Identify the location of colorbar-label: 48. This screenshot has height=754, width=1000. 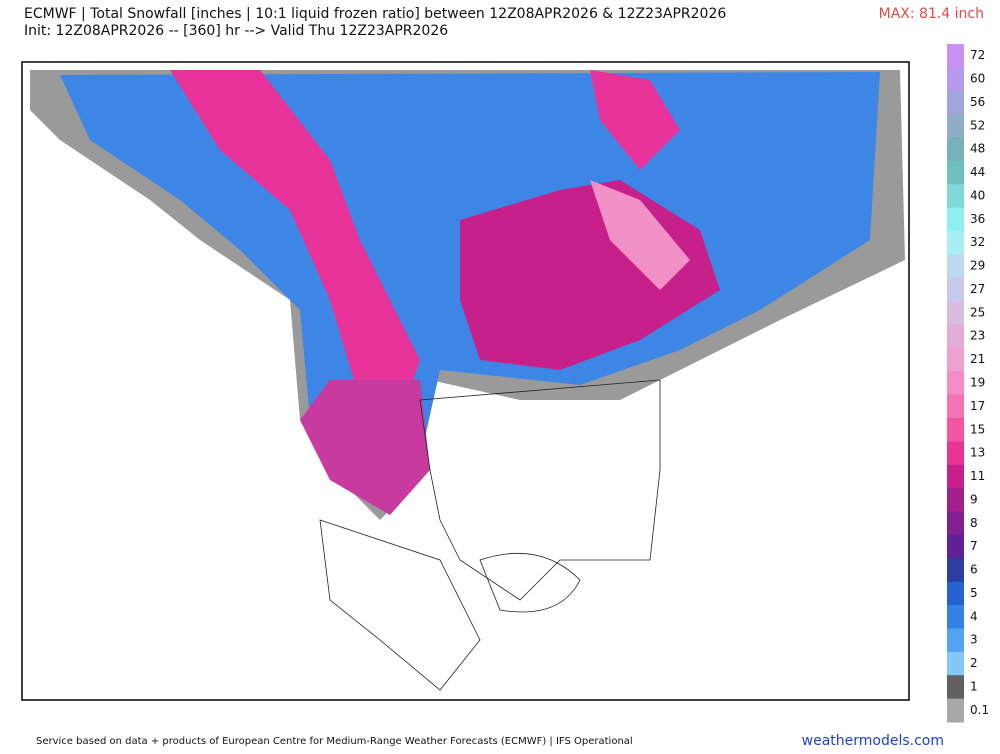
(977, 149).